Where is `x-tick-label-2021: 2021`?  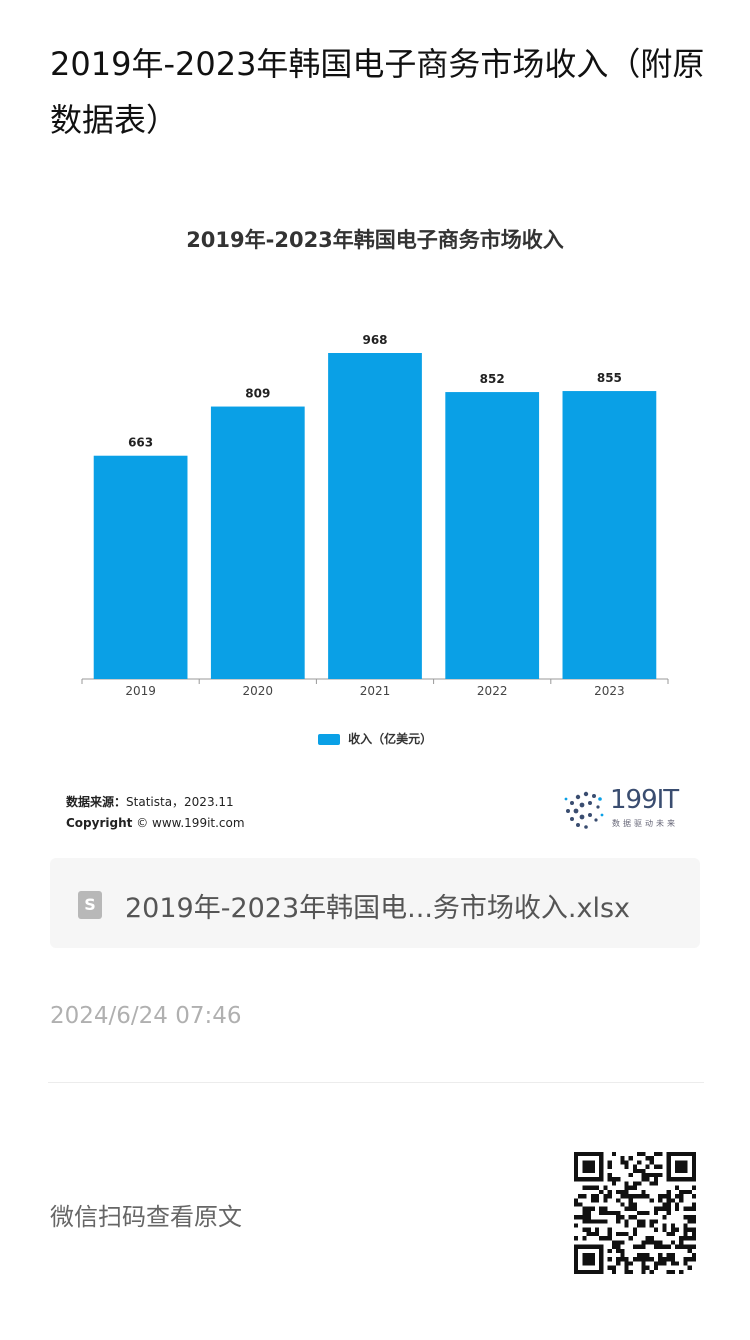
x-tick-label-2021: 2021 is located at coordinates (375, 691).